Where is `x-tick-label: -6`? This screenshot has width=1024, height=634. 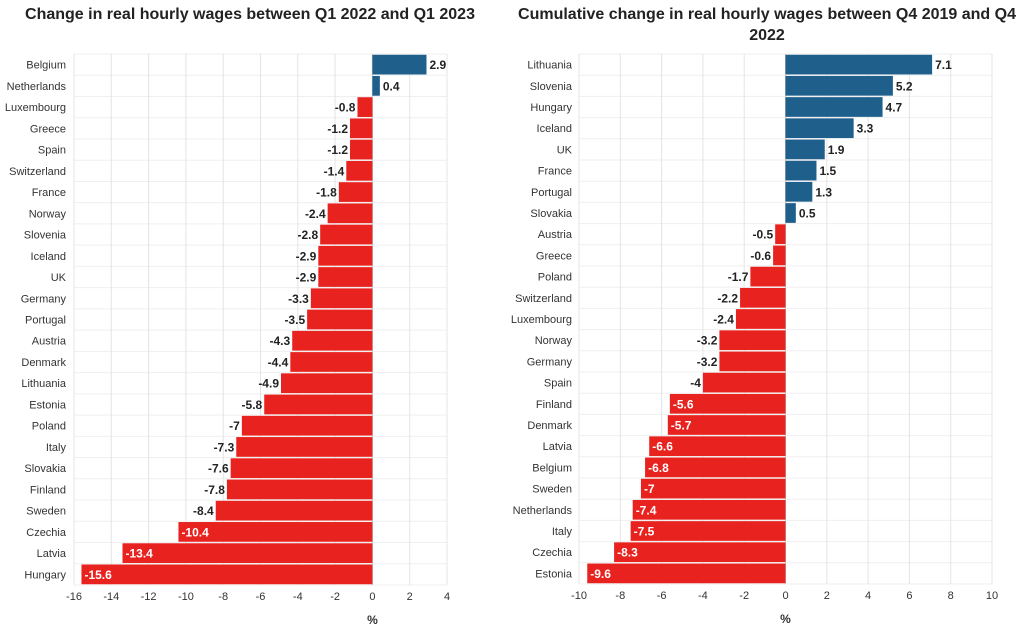 x-tick-label: -6 is located at coordinates (662, 596).